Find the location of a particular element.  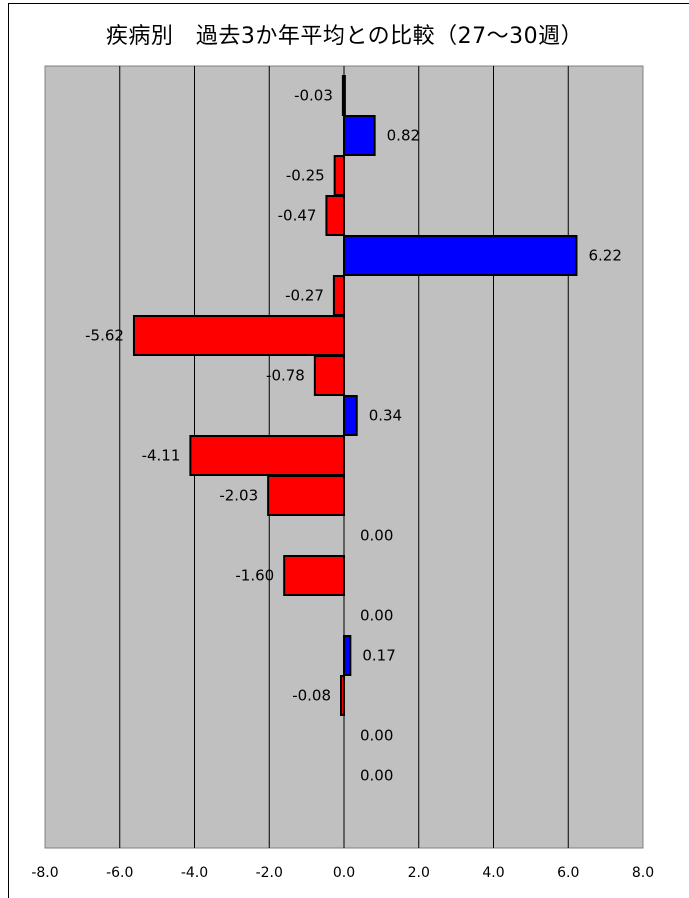

x-tick-label: 8.0 is located at coordinates (643, 873).